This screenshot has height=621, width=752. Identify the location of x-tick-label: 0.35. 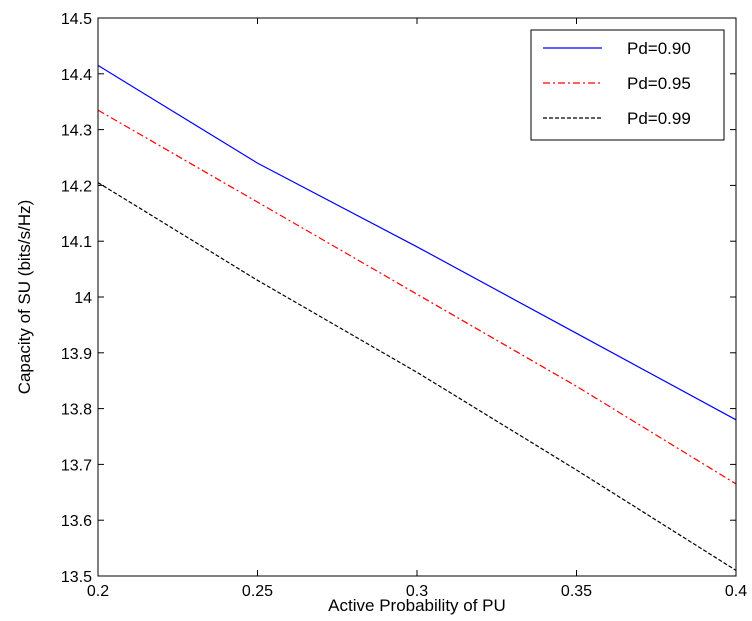
(576, 591).